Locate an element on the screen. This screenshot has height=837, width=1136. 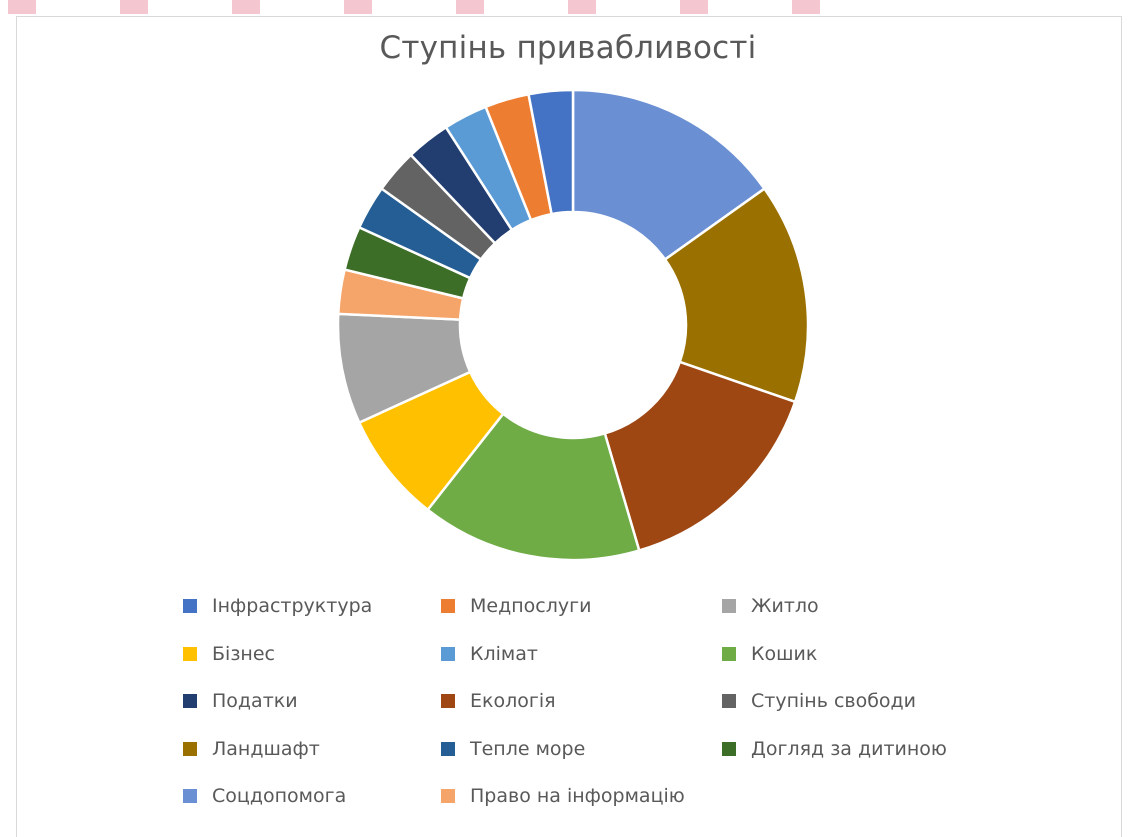
legend-label: Ландшафт is located at coordinates (266, 748).